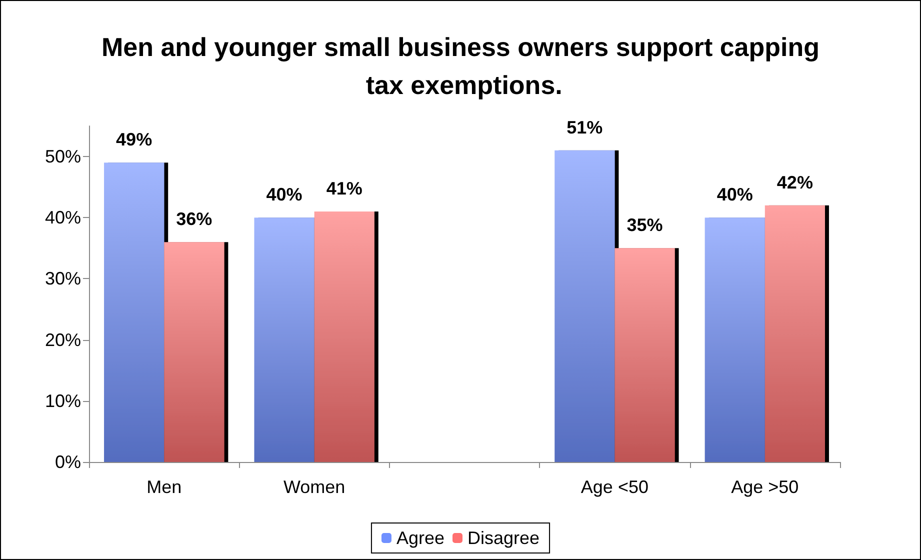 The width and height of the screenshot is (921, 560). What do you see at coordinates (460, 66) in the screenshot?
I see `chart-title: Men and younger small business owners support capping tax exemptions.` at bounding box center [460, 66].